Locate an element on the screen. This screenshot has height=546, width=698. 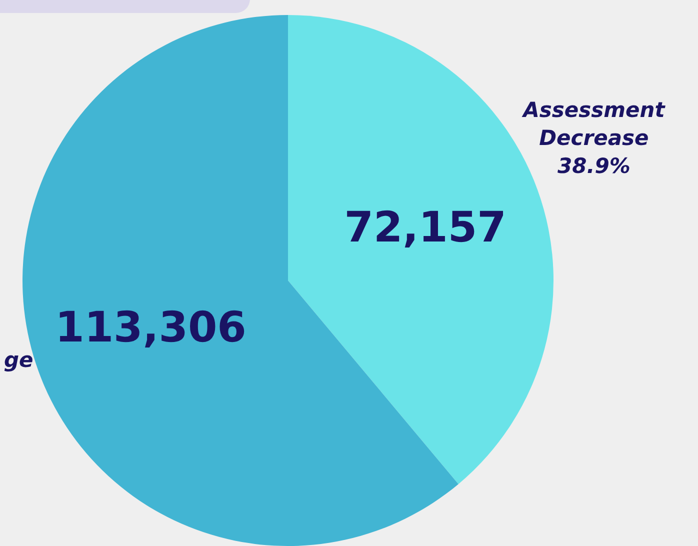
data-label: 72,157 is located at coordinates (425, 227).